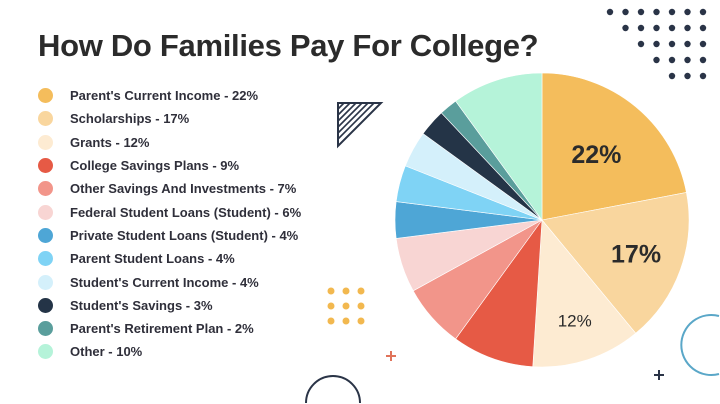 Image resolution: width=720 pixels, height=404 pixels. Describe the element at coordinates (575, 321) in the screenshot. I see `data-label: 12%` at that location.